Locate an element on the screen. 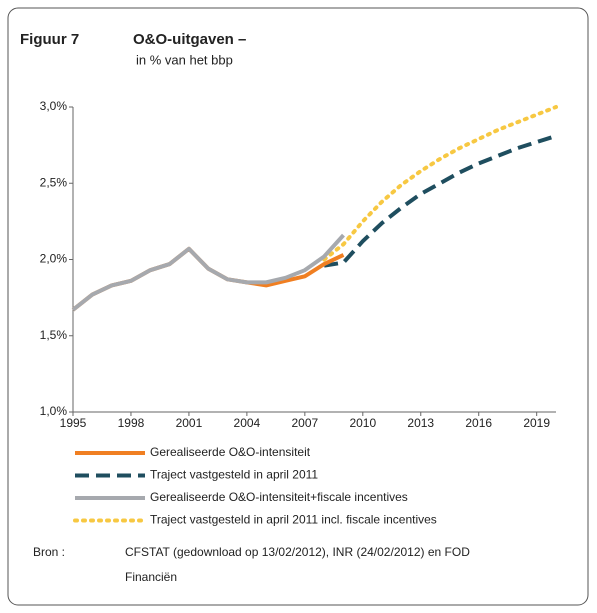 This screenshot has height=613, width=597. x-tick-label: 2013 is located at coordinates (420, 423).